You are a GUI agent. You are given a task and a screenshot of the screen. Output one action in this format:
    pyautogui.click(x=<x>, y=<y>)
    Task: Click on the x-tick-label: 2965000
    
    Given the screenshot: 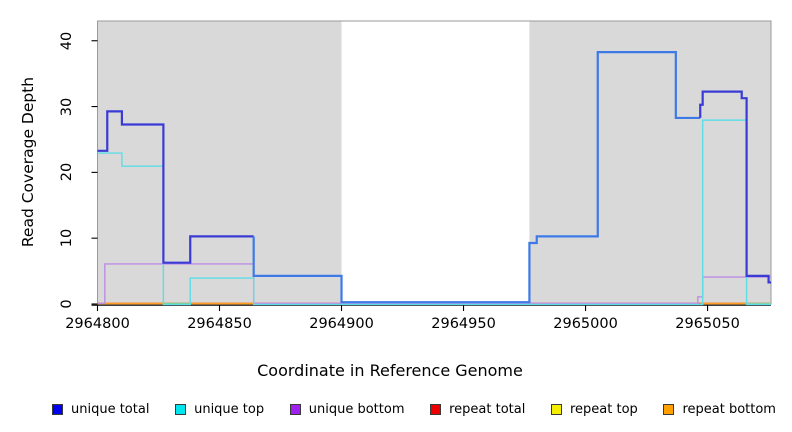 What is the action you would take?
    pyautogui.click(x=585, y=324)
    